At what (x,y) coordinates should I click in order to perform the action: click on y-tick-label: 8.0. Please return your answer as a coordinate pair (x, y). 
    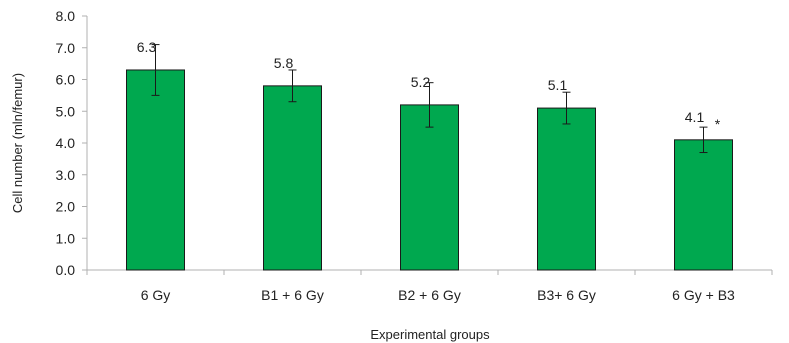
    Looking at the image, I should click on (66, 16).